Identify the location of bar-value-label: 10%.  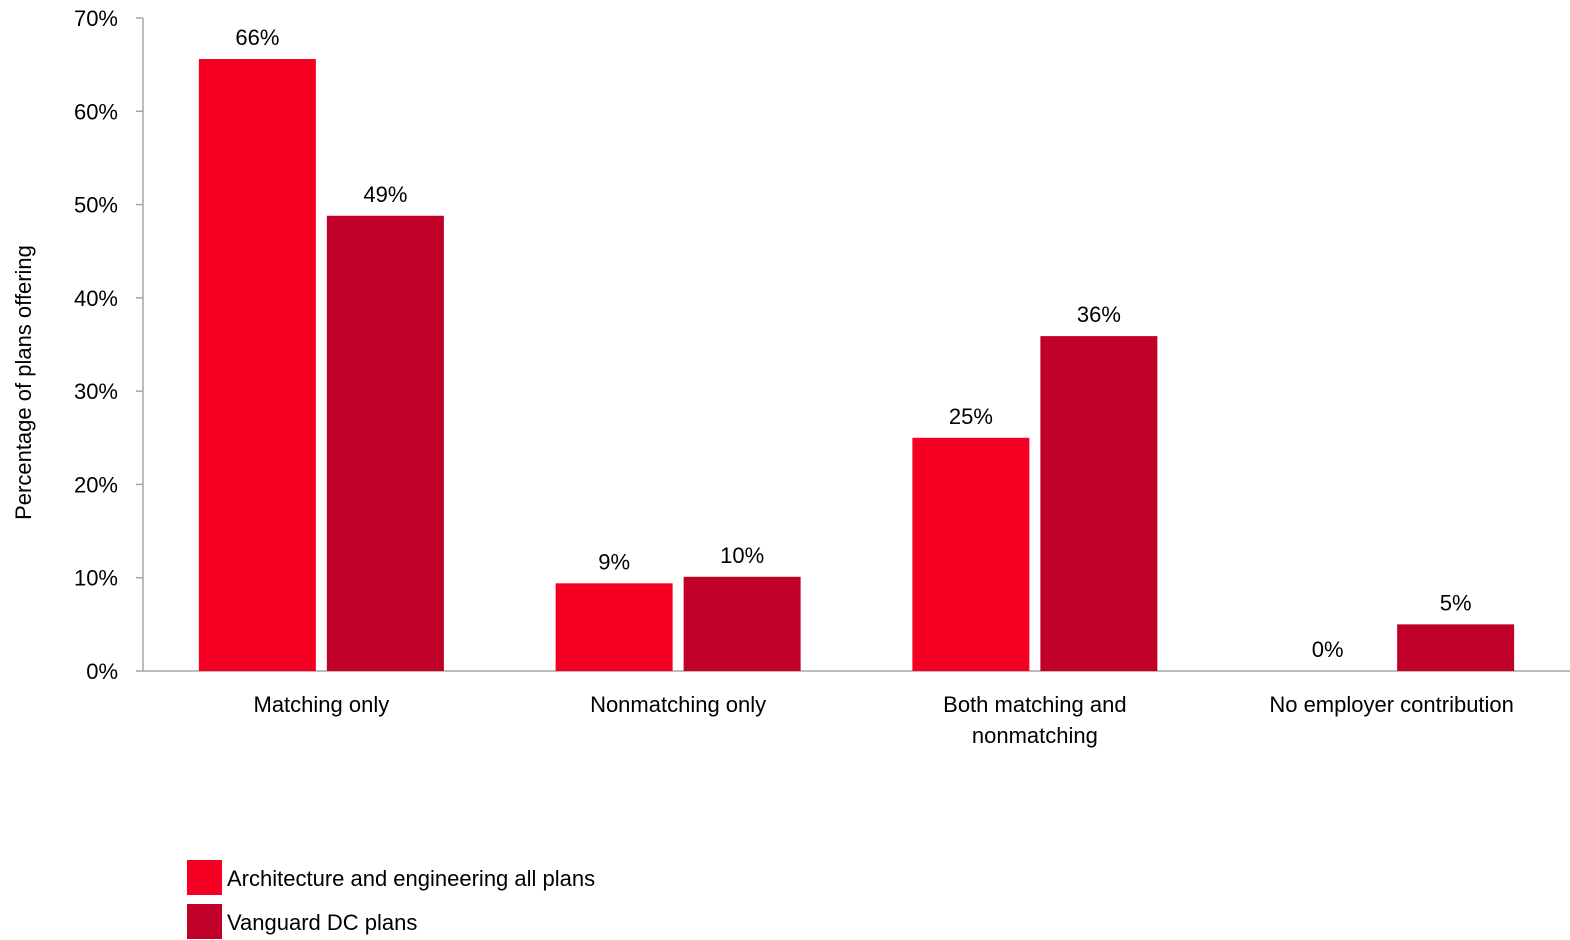
(742, 555).